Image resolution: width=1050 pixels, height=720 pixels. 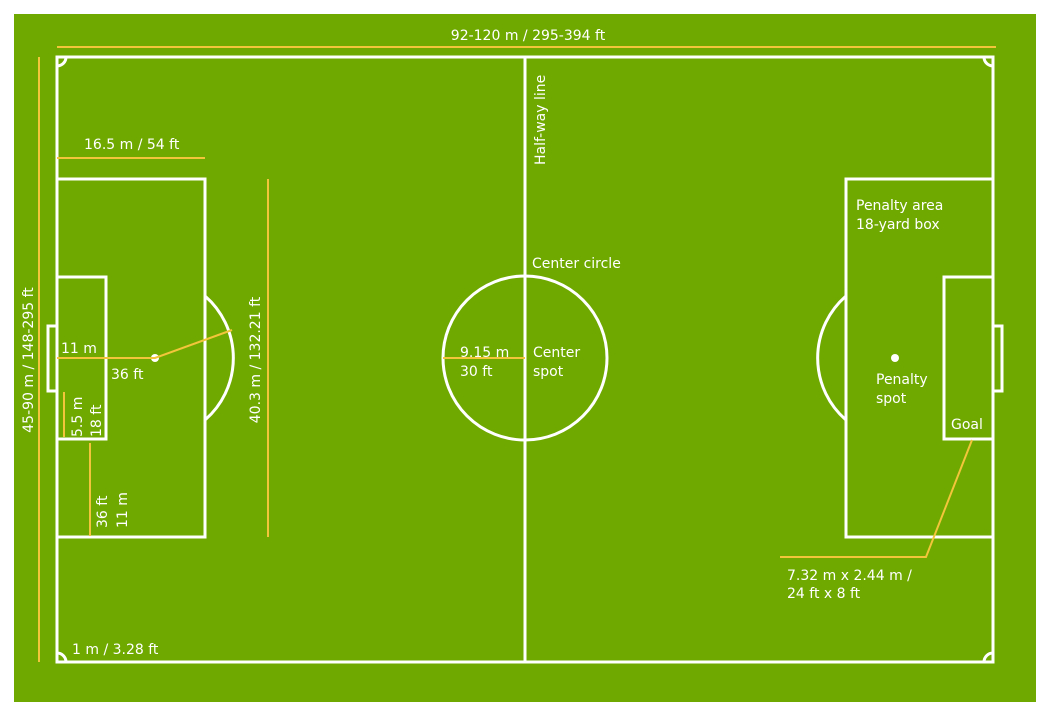 What do you see at coordinates (79, 349) in the screenshot?
I see `penalty-spot-m-label: 11 m` at bounding box center [79, 349].